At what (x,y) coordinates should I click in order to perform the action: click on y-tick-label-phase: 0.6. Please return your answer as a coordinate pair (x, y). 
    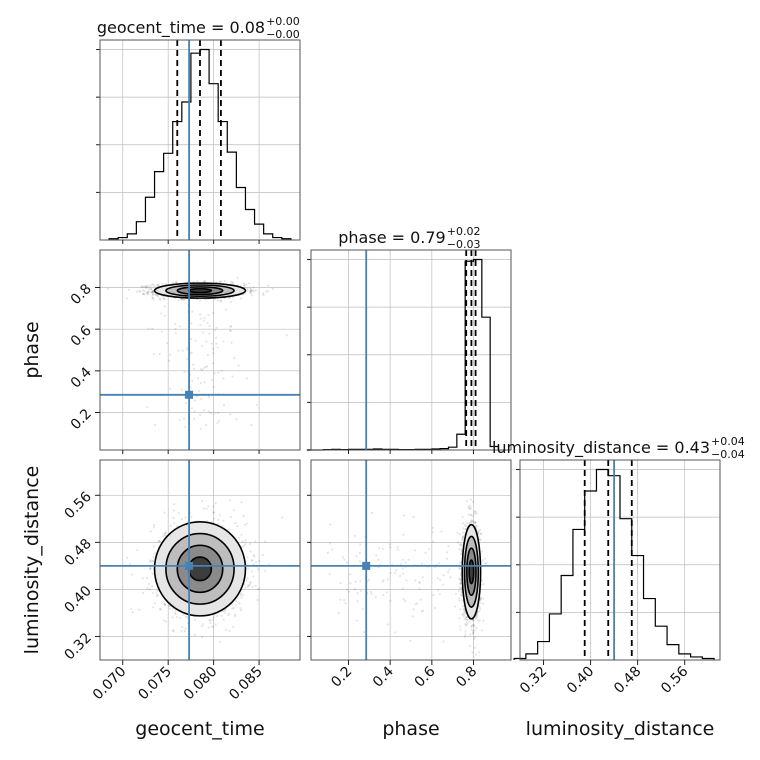
    Looking at the image, I should click on (81, 336).